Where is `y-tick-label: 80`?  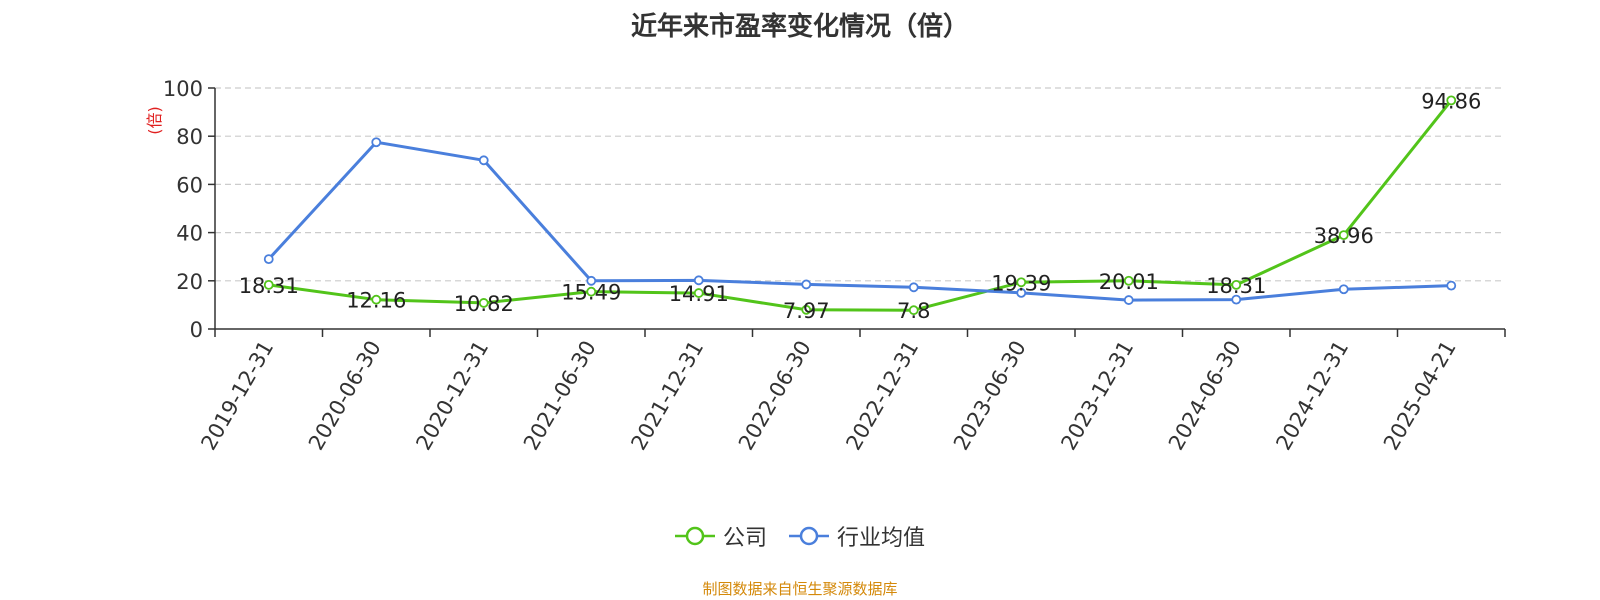
y-tick-label: 80 is located at coordinates (189, 137).